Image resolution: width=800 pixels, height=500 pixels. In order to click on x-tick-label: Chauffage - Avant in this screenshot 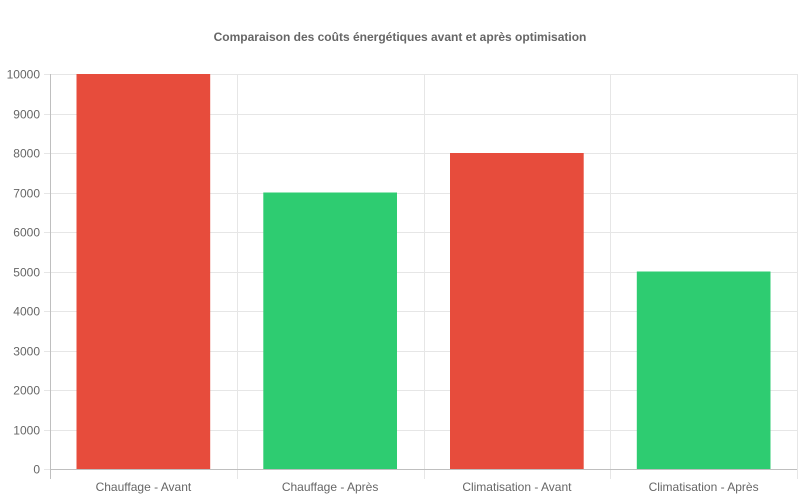, I will do `click(144, 487)`.